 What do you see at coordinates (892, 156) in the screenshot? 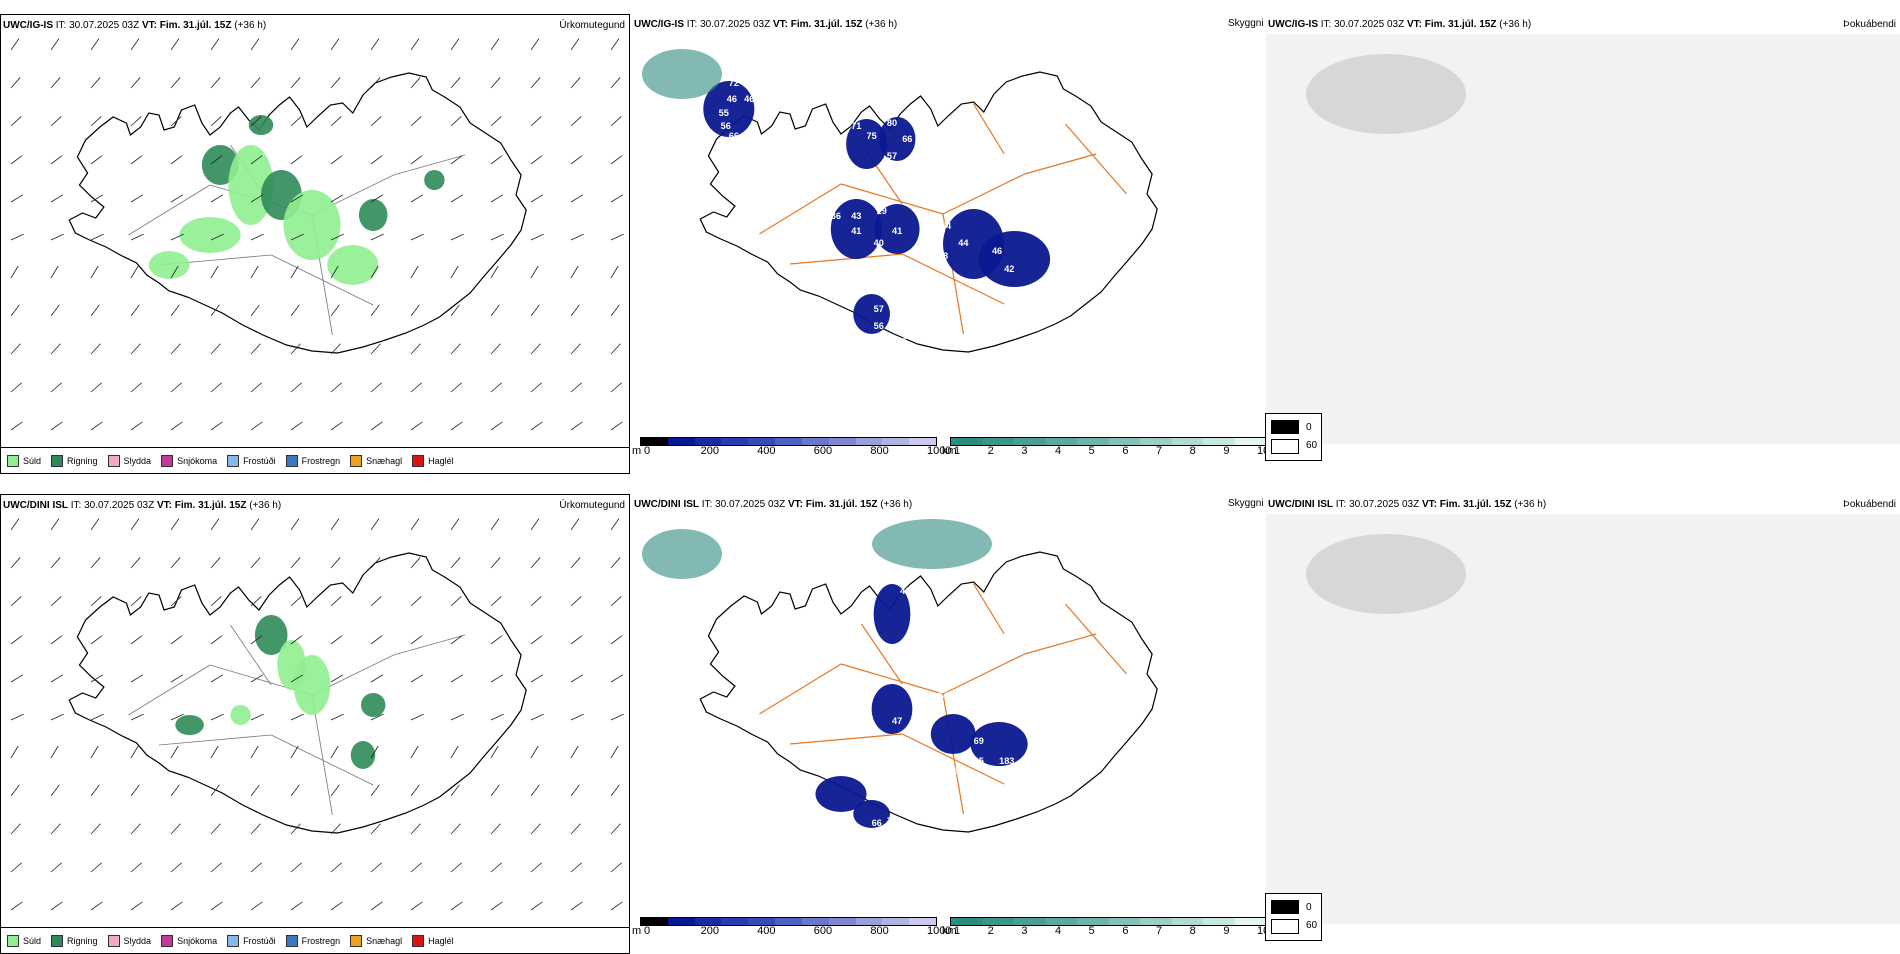
I see `cloudbase-label: 57` at bounding box center [892, 156].